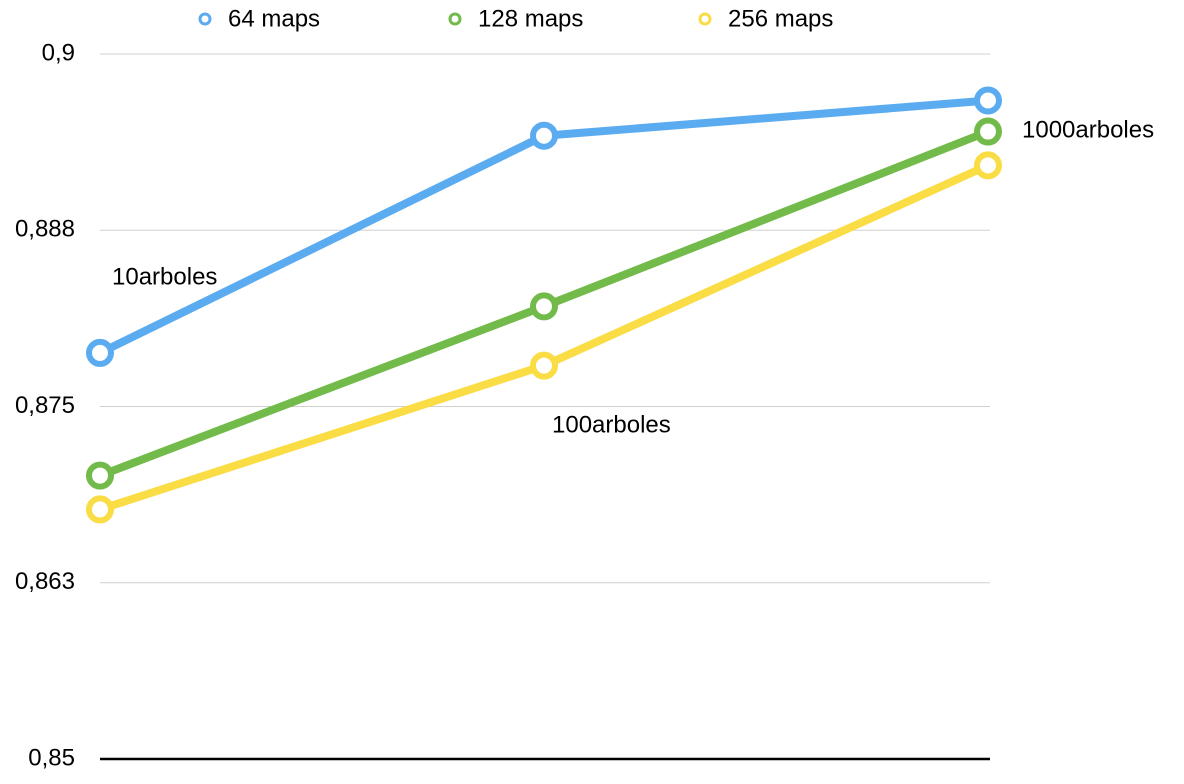 This screenshot has width=1184, height=784. I want to click on legend-label: 128 maps, so click(530, 18).